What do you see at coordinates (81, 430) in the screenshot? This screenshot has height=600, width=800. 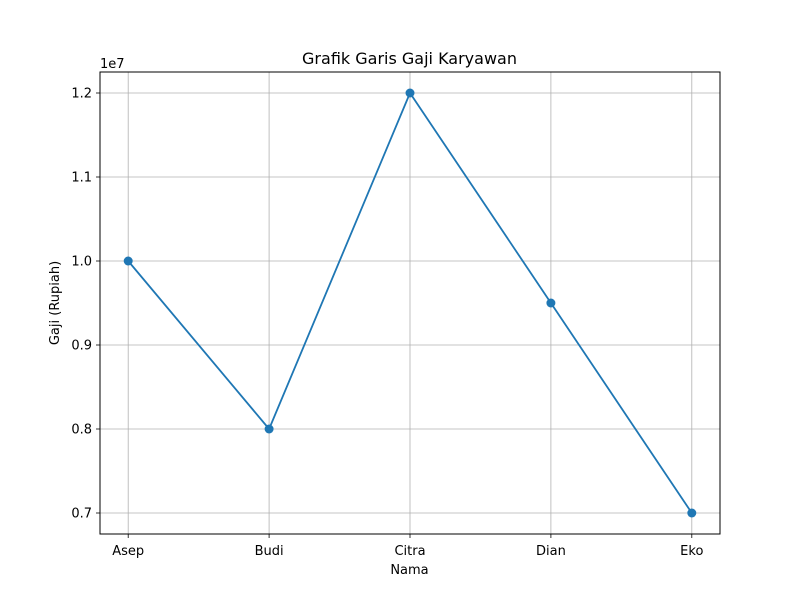 I see `y-tick-label: 0.8` at bounding box center [81, 430].